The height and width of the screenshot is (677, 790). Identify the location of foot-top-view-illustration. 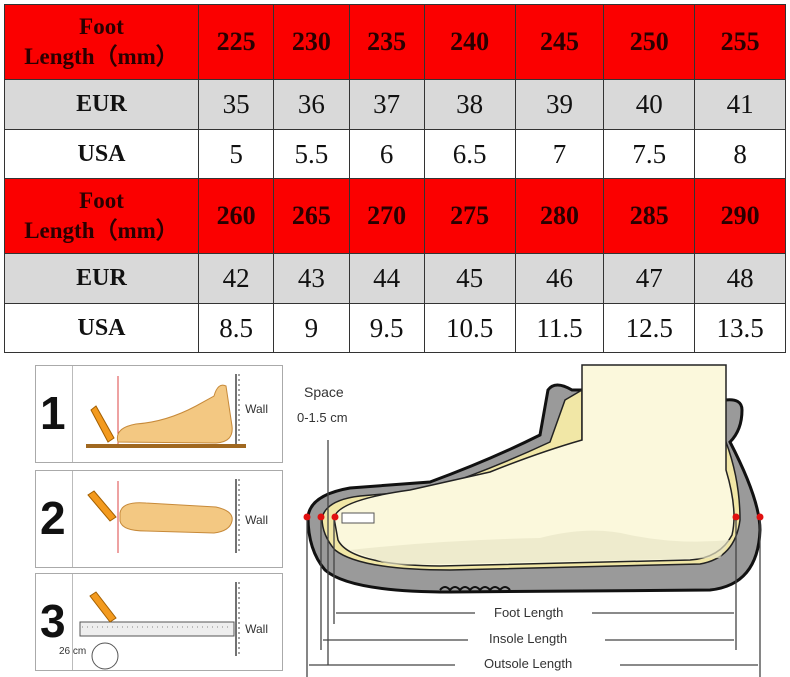
(163, 516).